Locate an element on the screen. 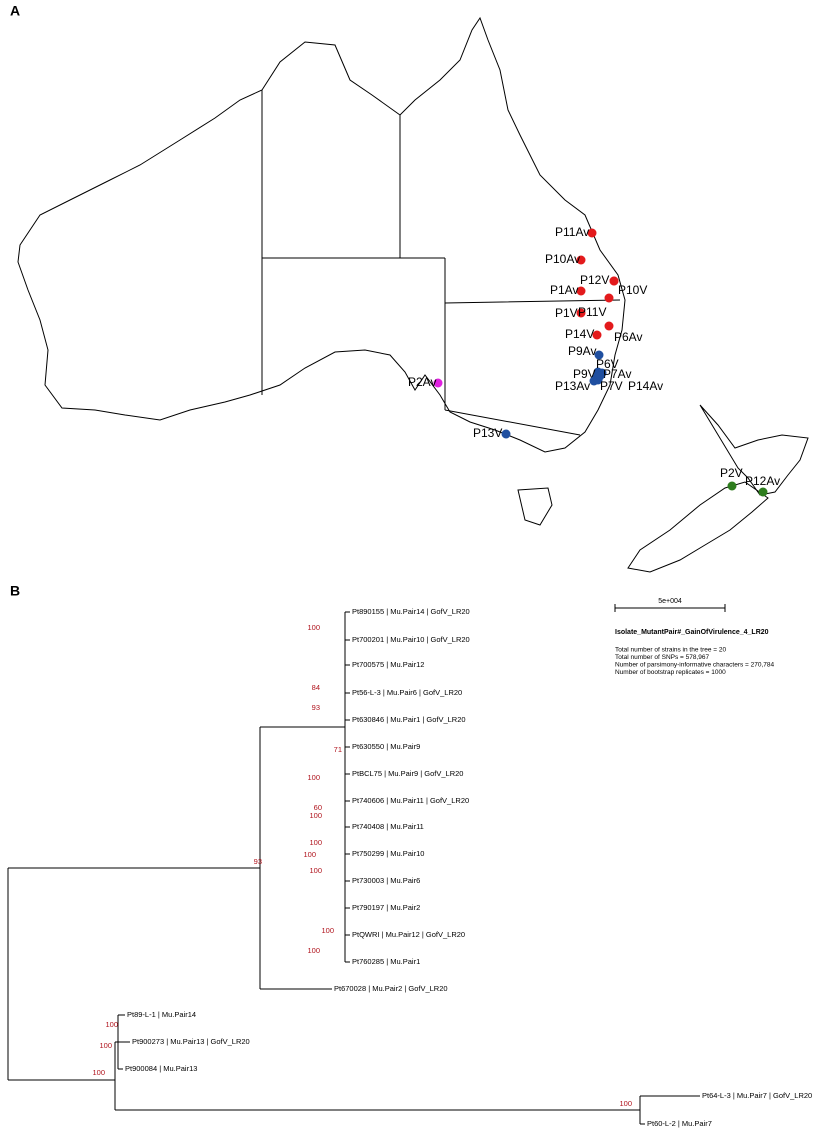  bootstrap-value: 71 is located at coordinates (338, 749).